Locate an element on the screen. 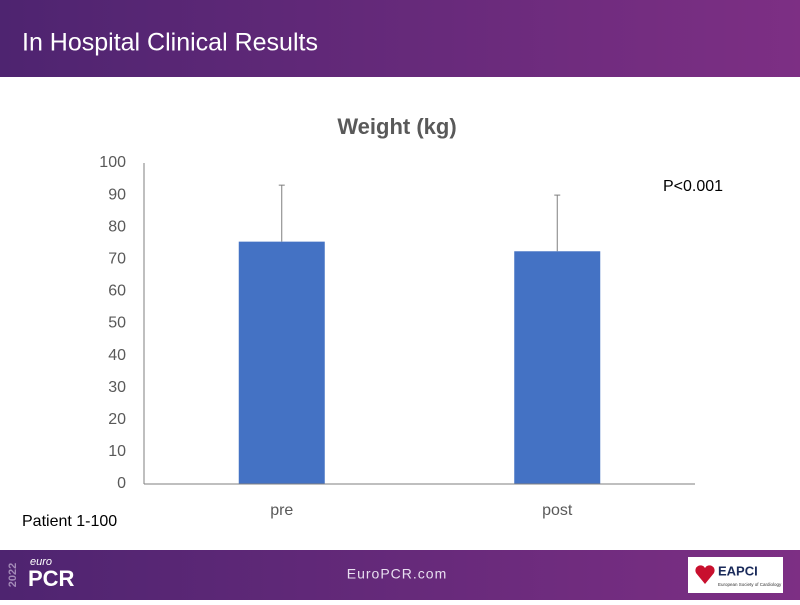 The height and width of the screenshot is (605, 800). x-tick-label: post is located at coordinates (557, 510).